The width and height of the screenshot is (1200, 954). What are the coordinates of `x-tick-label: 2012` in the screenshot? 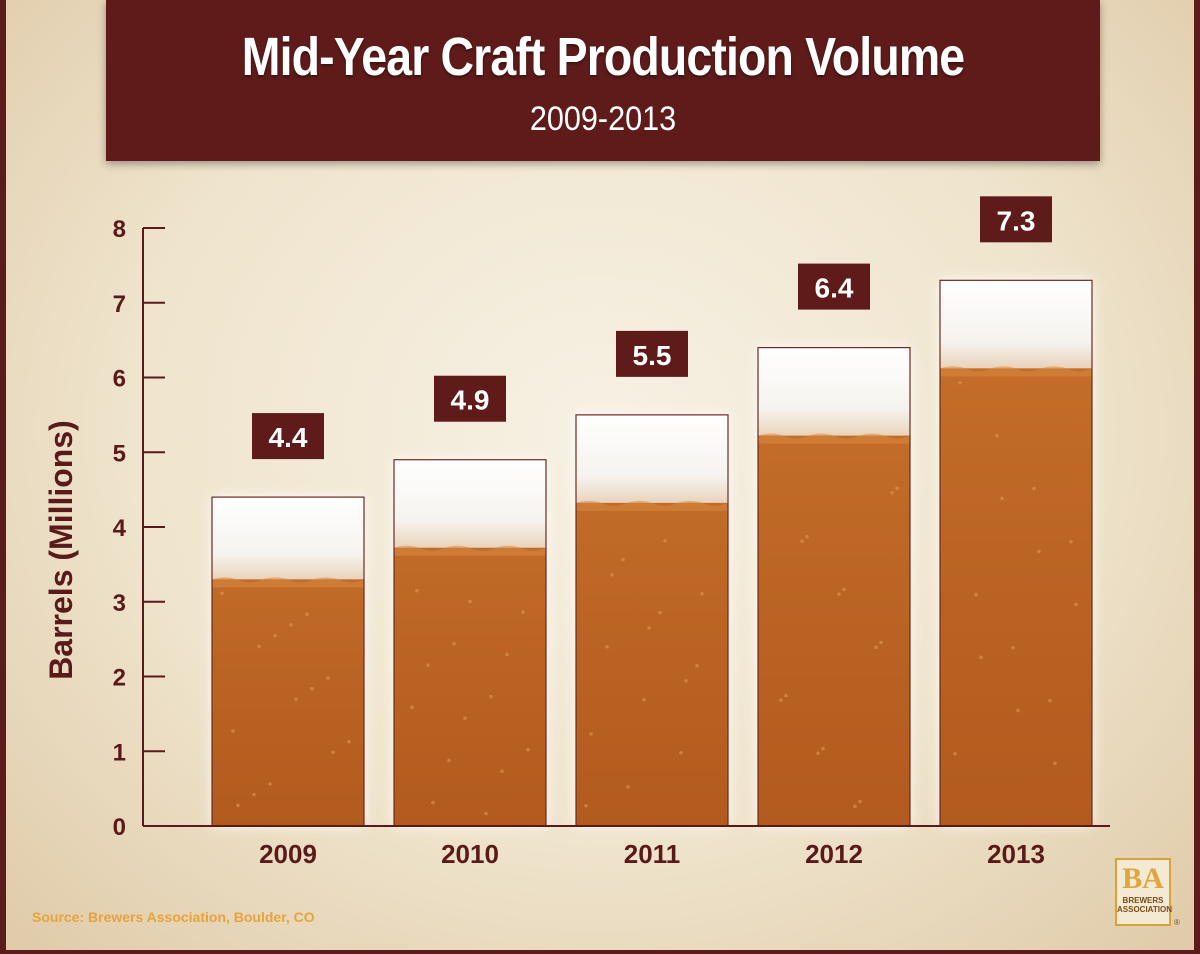 It's located at (834, 854).